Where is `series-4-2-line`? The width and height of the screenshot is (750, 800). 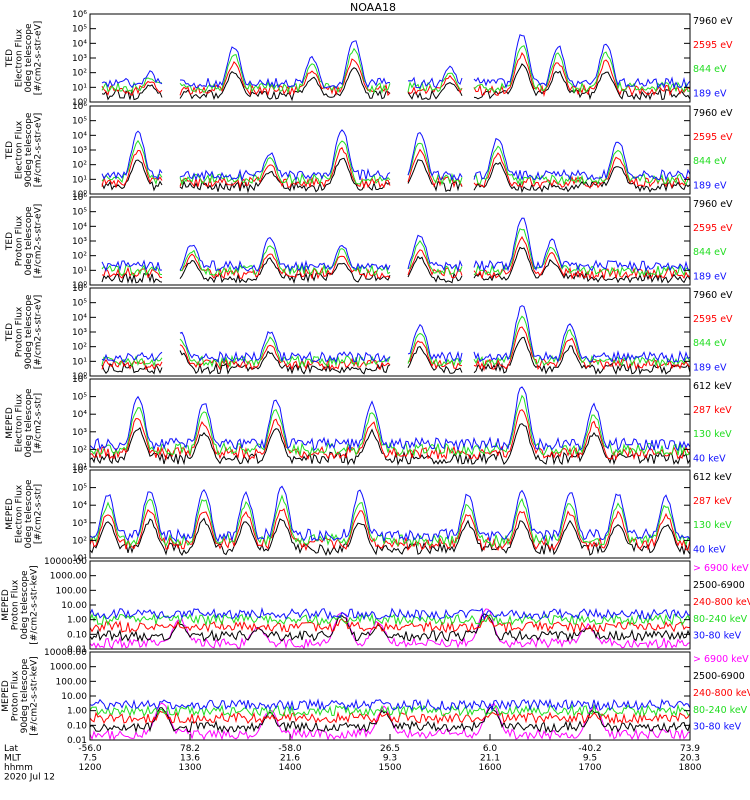 series-4-2-line is located at coordinates (395, 349).